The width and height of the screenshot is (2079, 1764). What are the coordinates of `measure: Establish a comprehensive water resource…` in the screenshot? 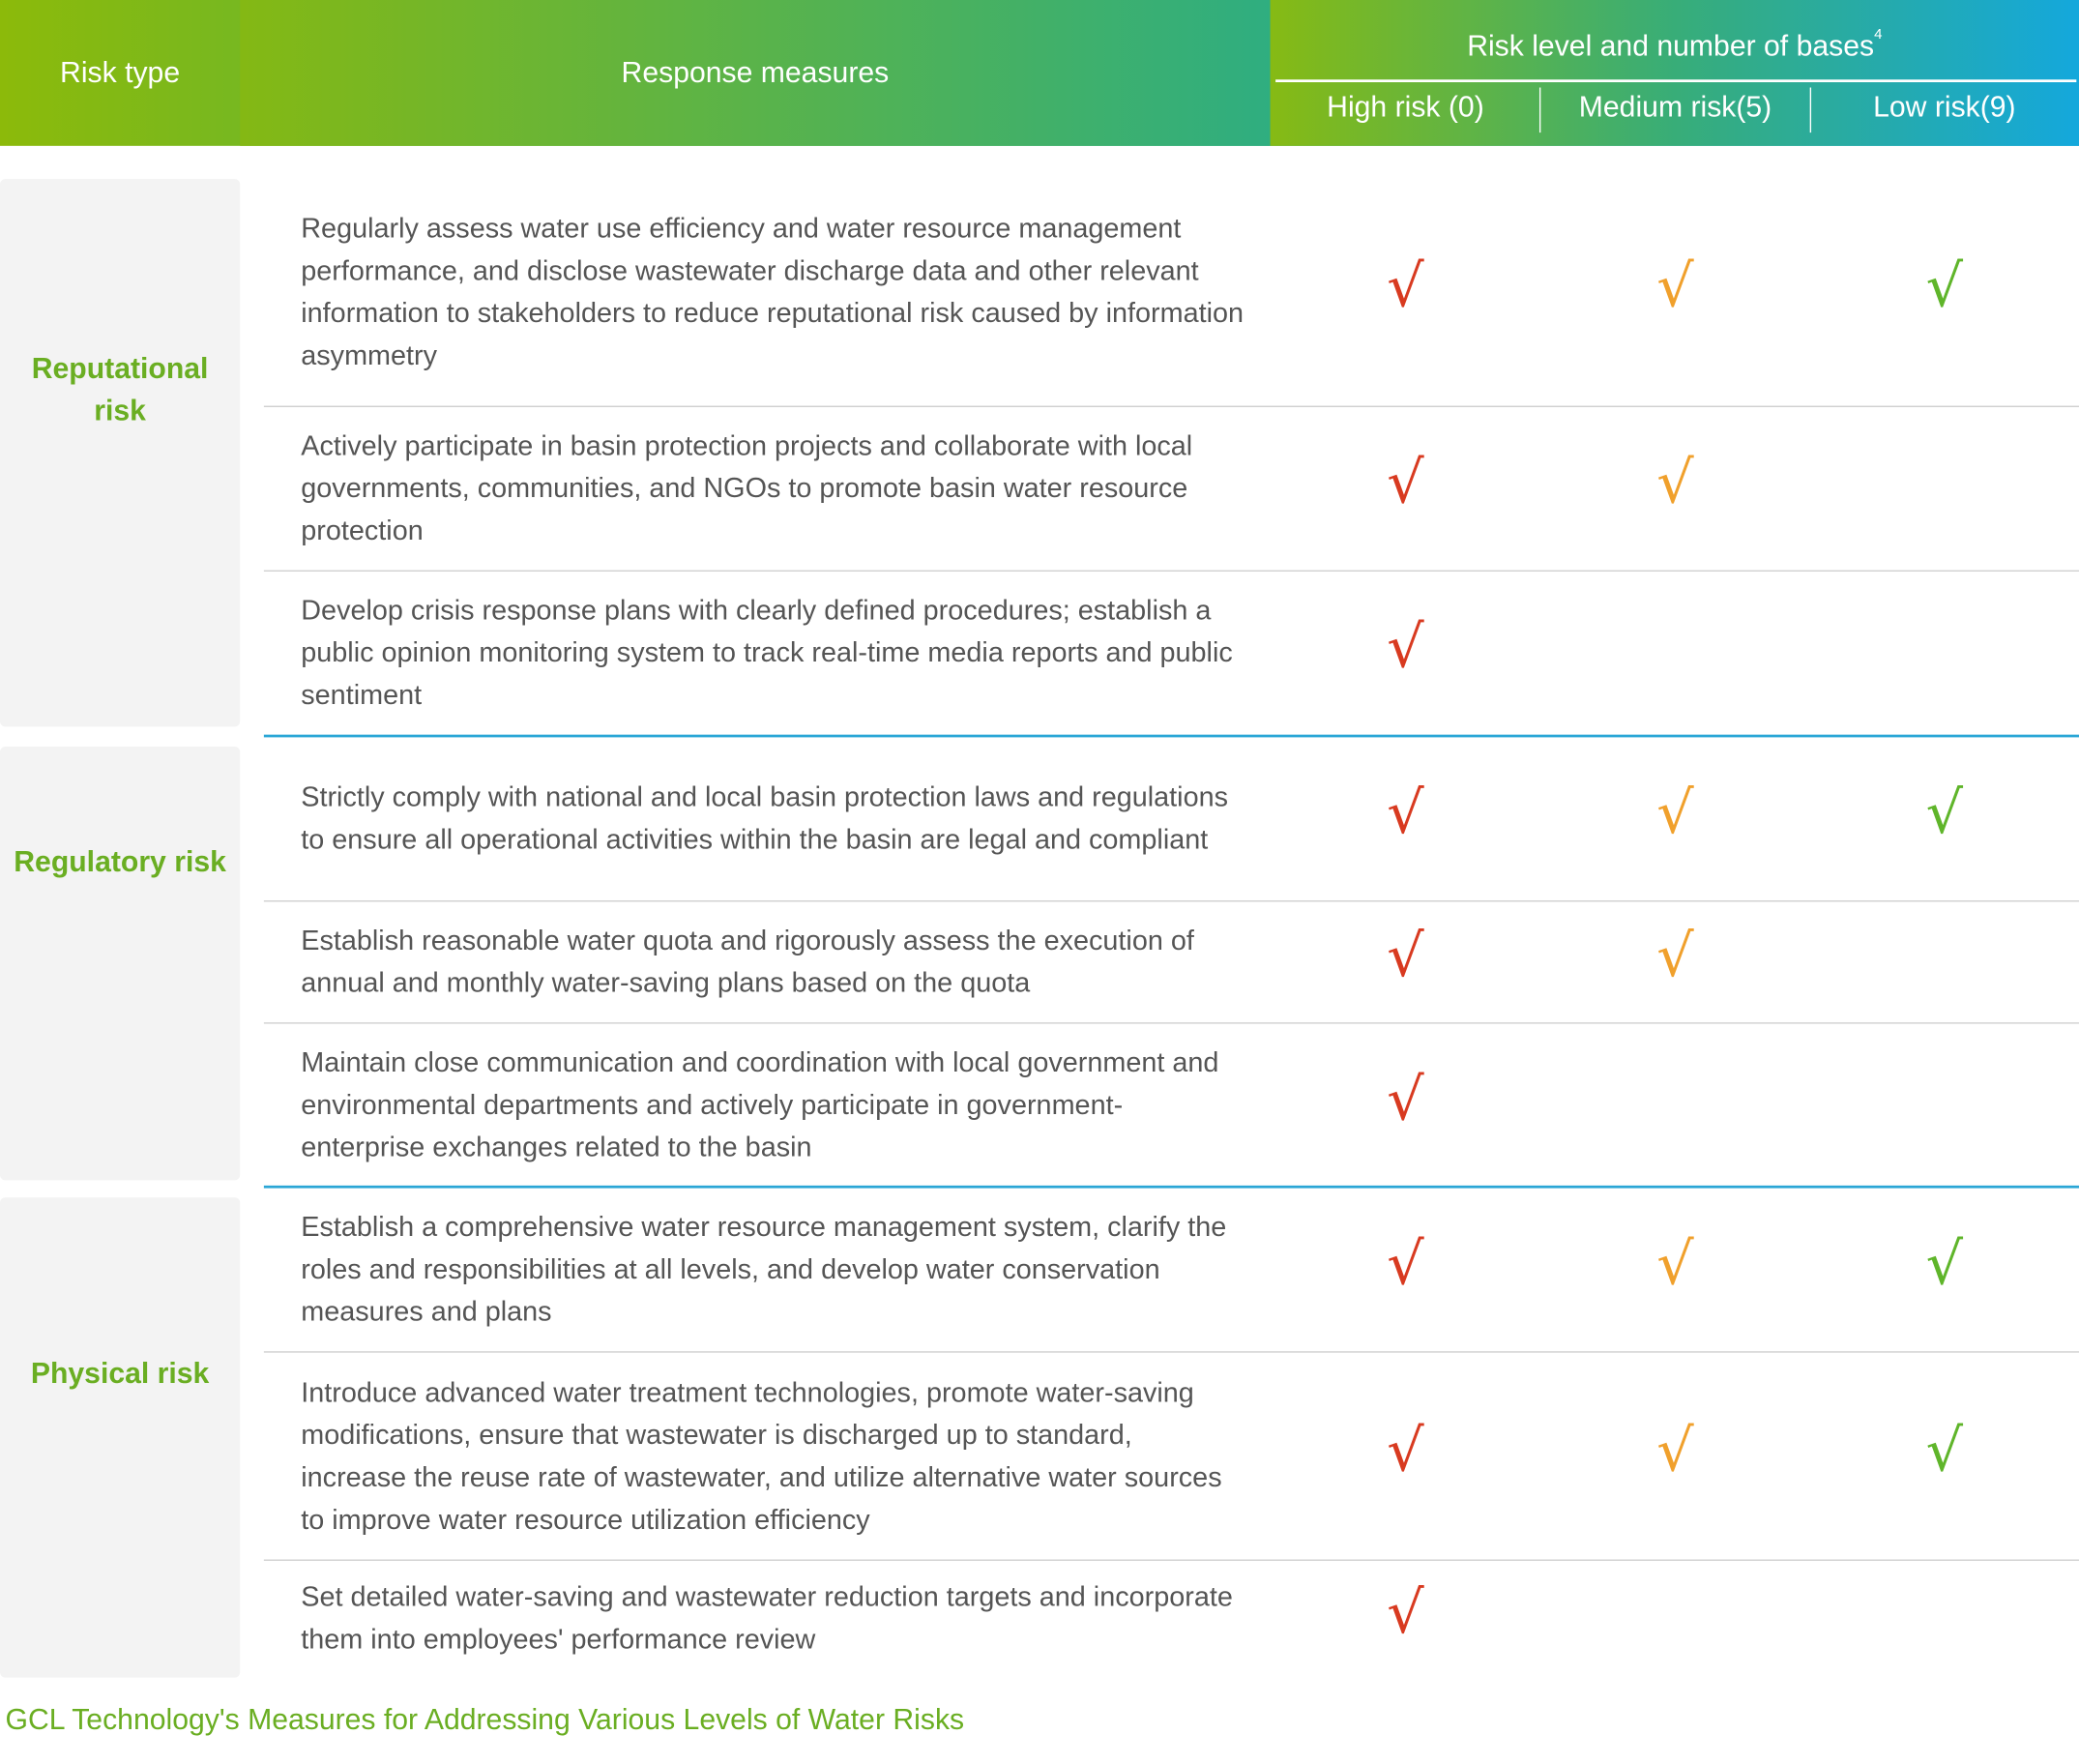 It's located at (764, 1269).